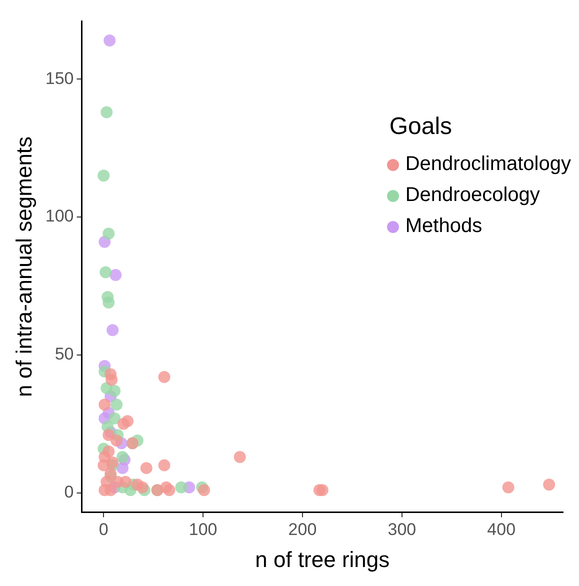 Image resolution: width=579 pixels, height=586 pixels. I want to click on legend-label: Dendroclimatology, so click(488, 164).